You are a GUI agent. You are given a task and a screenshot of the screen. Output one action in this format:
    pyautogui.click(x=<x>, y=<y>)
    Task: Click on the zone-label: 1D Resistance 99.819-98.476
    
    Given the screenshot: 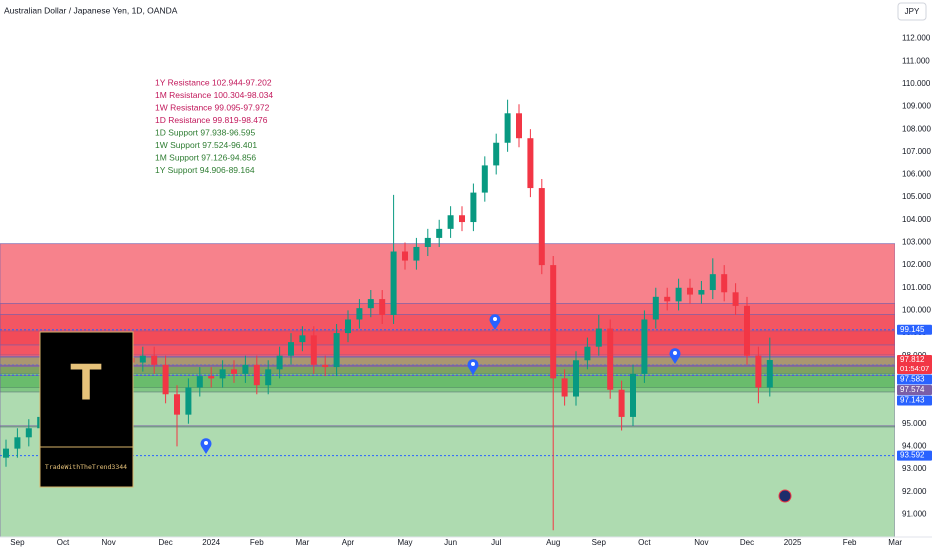 What is the action you would take?
    pyautogui.click(x=211, y=120)
    